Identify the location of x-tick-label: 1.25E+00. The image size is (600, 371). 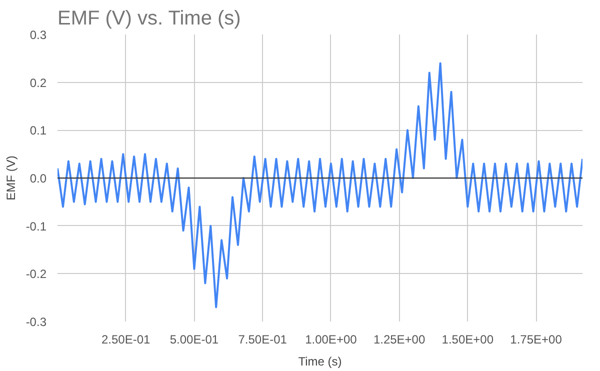
(399, 339).